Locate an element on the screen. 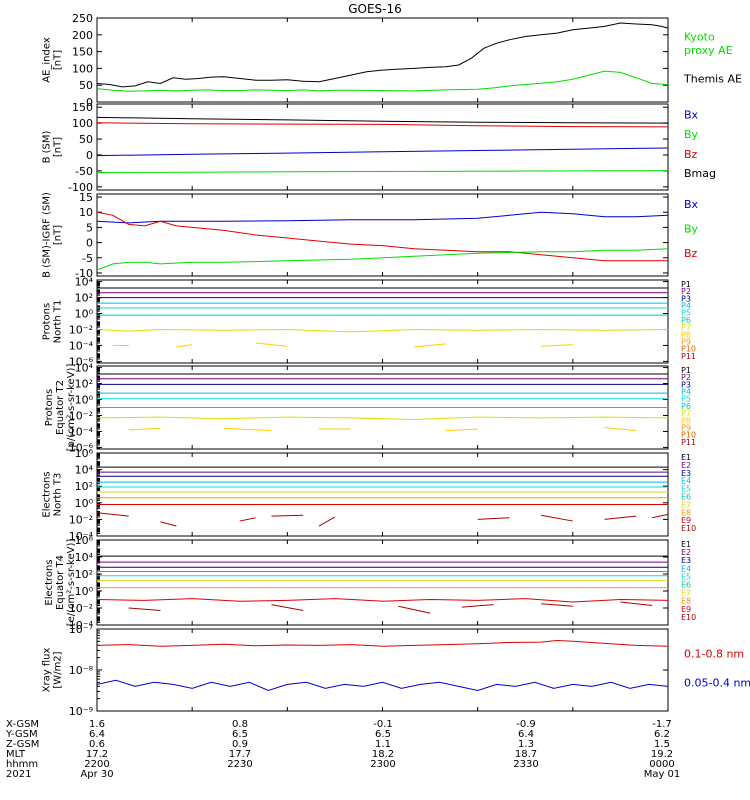 The height and width of the screenshot is (800, 750). channel-label: E10 is located at coordinates (688, 617).